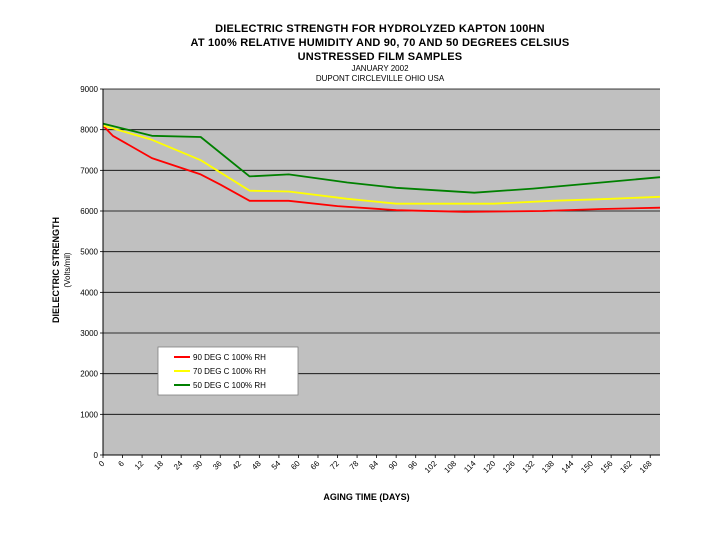  What do you see at coordinates (89, 414) in the screenshot?
I see `y-tick-label: 1000` at bounding box center [89, 414].